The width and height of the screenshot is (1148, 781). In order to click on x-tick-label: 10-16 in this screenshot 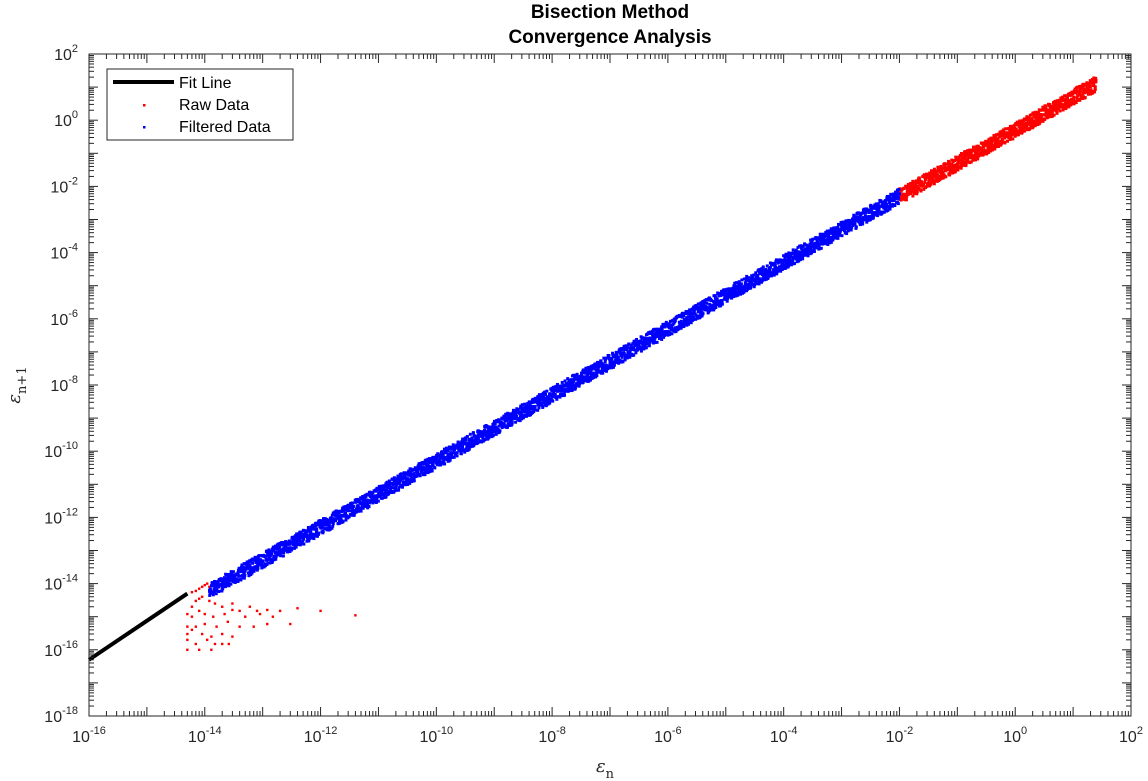, I will do `click(89, 735)`.